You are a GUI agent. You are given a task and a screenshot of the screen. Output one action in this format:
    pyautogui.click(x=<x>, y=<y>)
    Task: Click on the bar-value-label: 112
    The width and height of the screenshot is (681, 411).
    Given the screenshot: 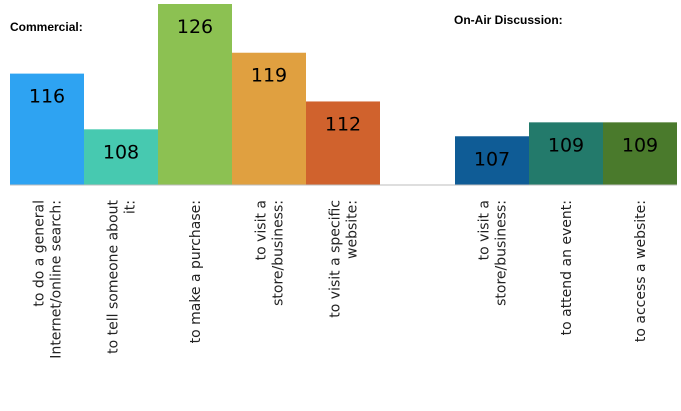 What is the action you would take?
    pyautogui.click(x=343, y=124)
    